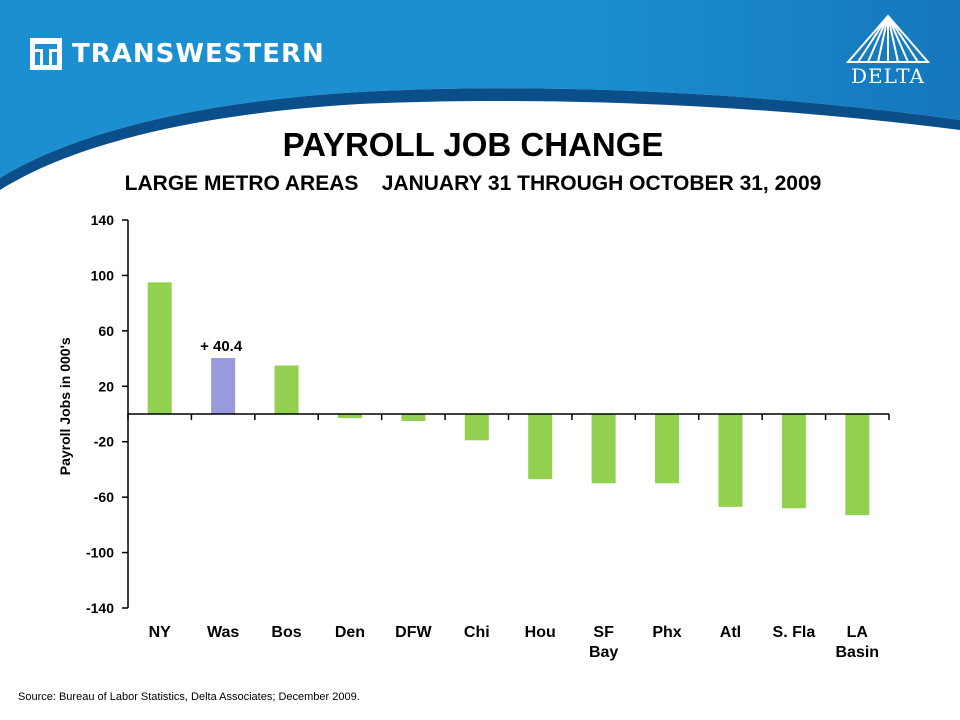 This screenshot has width=960, height=720. Describe the element at coordinates (286, 632) in the screenshot. I see `x-category-label: Bos` at that location.